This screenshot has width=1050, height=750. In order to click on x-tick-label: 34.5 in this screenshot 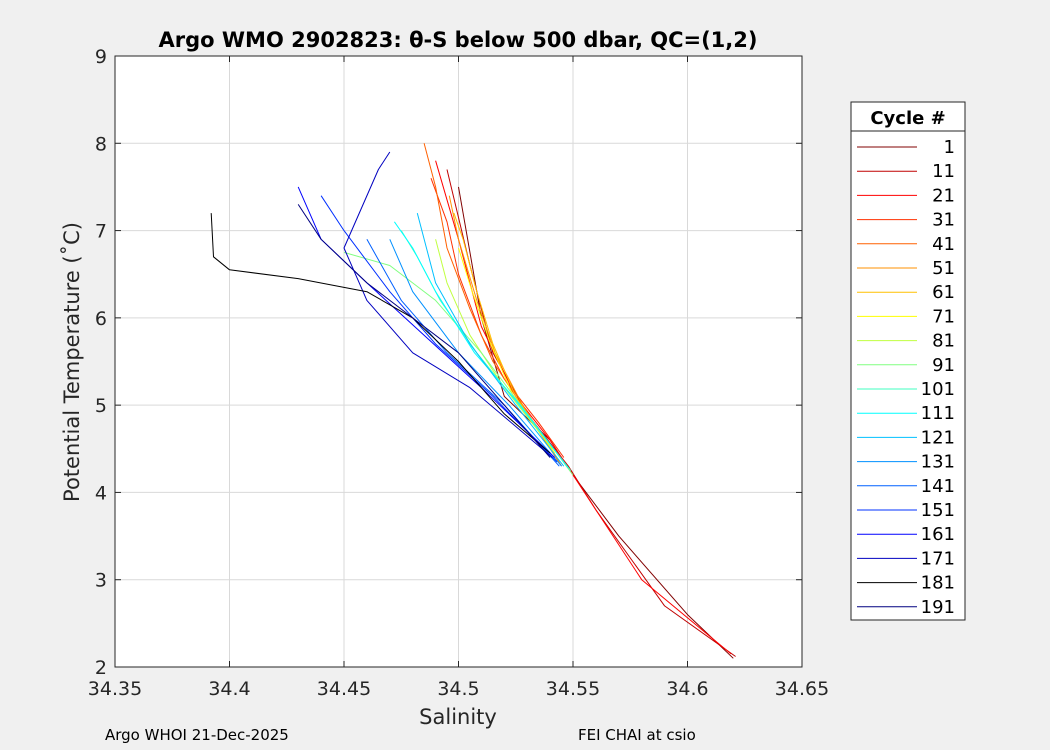, I will do `click(458, 689)`.